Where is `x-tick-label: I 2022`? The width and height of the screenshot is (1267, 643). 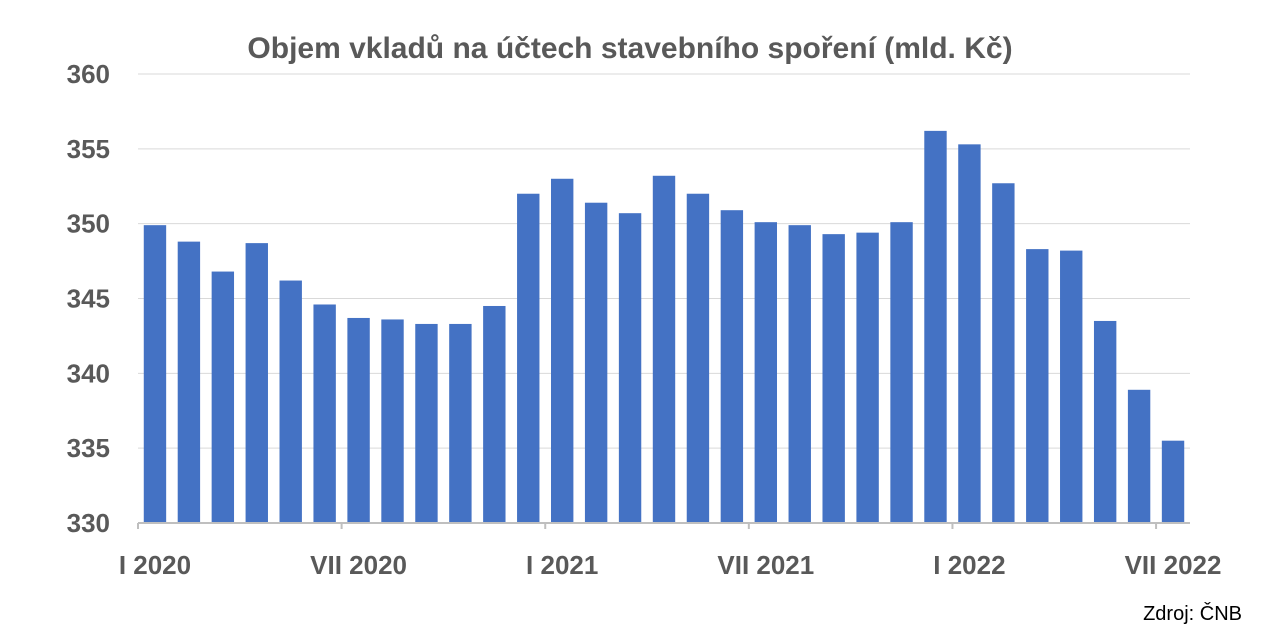 x-tick-label: I 2022 is located at coordinates (969, 565).